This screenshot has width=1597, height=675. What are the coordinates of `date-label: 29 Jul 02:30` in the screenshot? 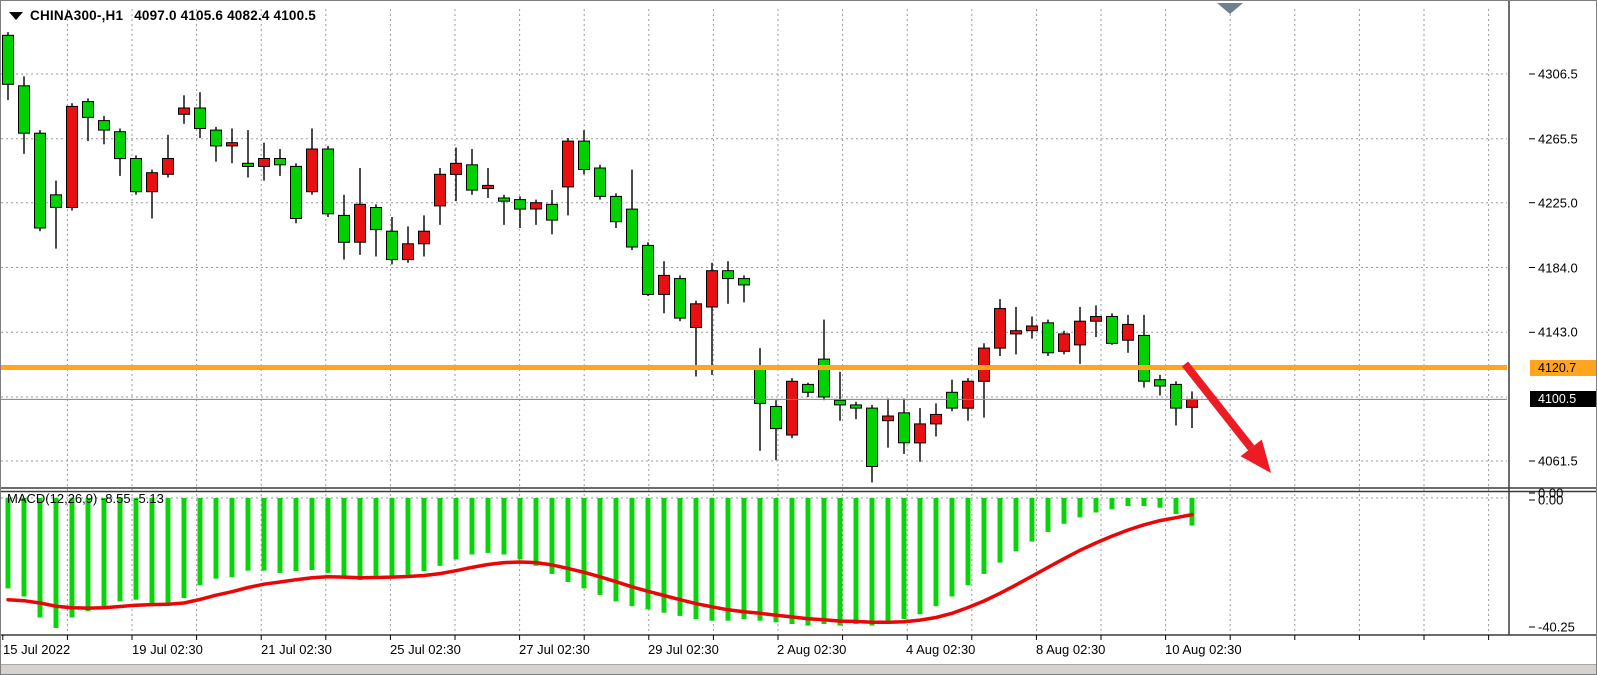 It's located at (683, 649).